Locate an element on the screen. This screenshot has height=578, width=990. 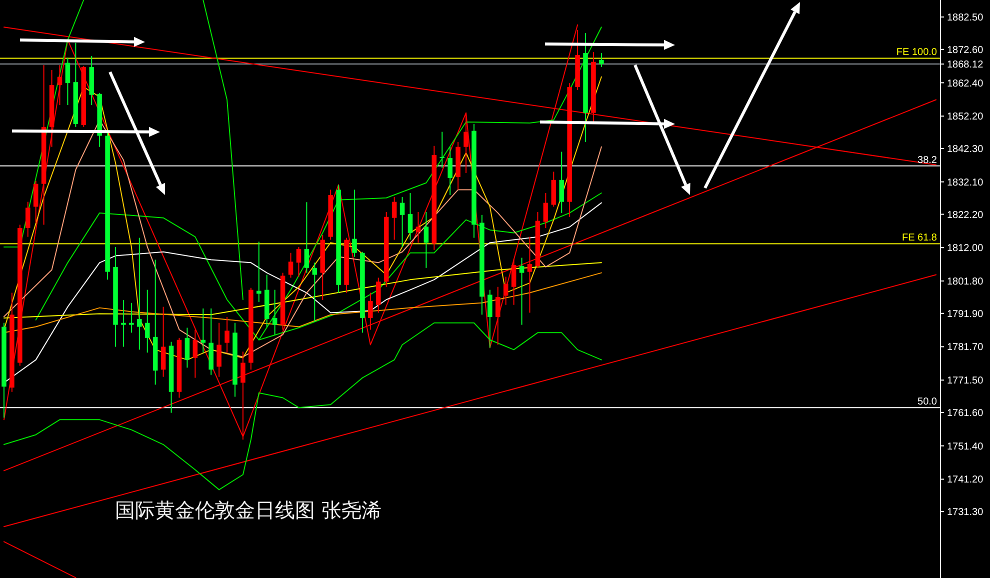
annotation: 50.0 is located at coordinates (927, 402).